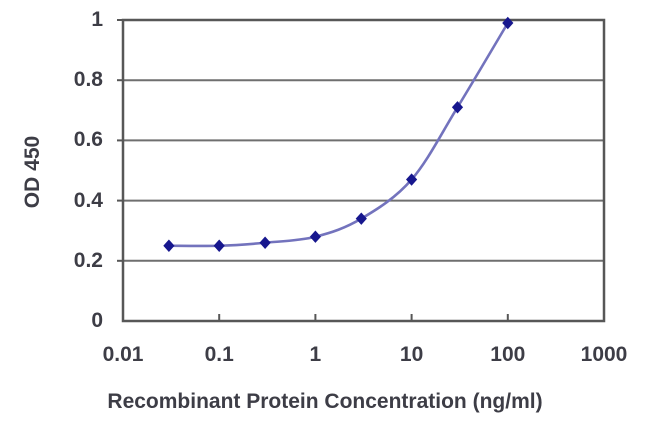 The image size is (650, 433). What do you see at coordinates (88, 140) in the screenshot?
I see `y-tick-label: 0.6` at bounding box center [88, 140].